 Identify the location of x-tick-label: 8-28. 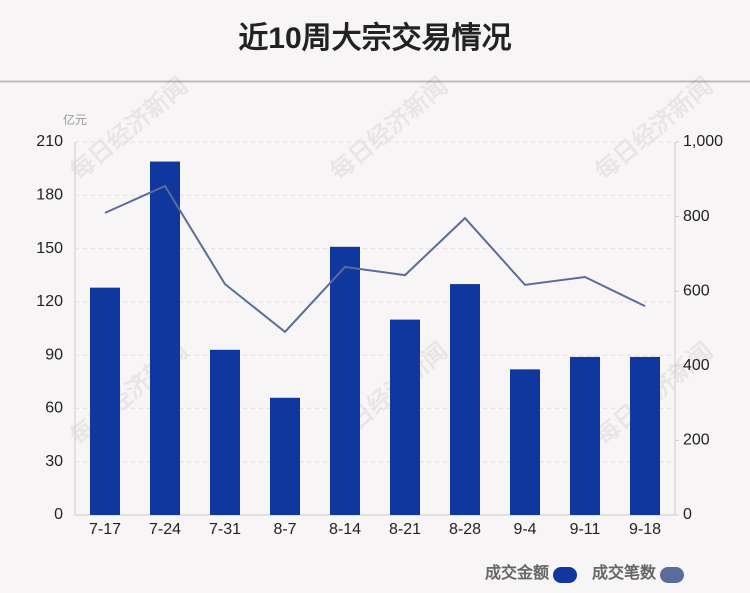
(465, 529).